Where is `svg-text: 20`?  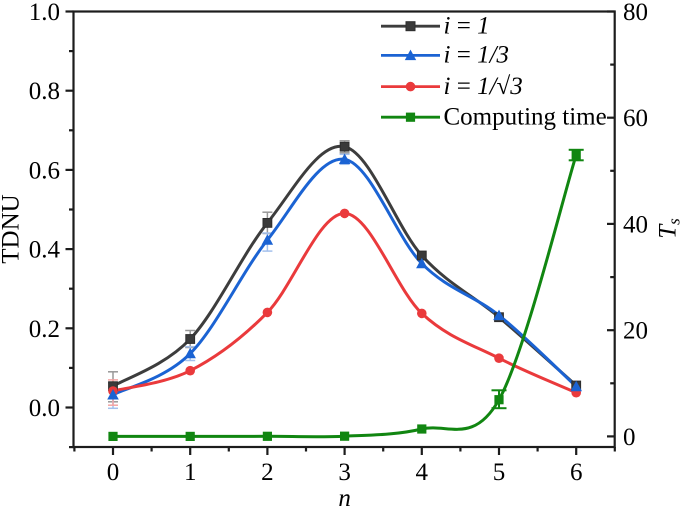
svg-text: 20 is located at coordinates (635, 331).